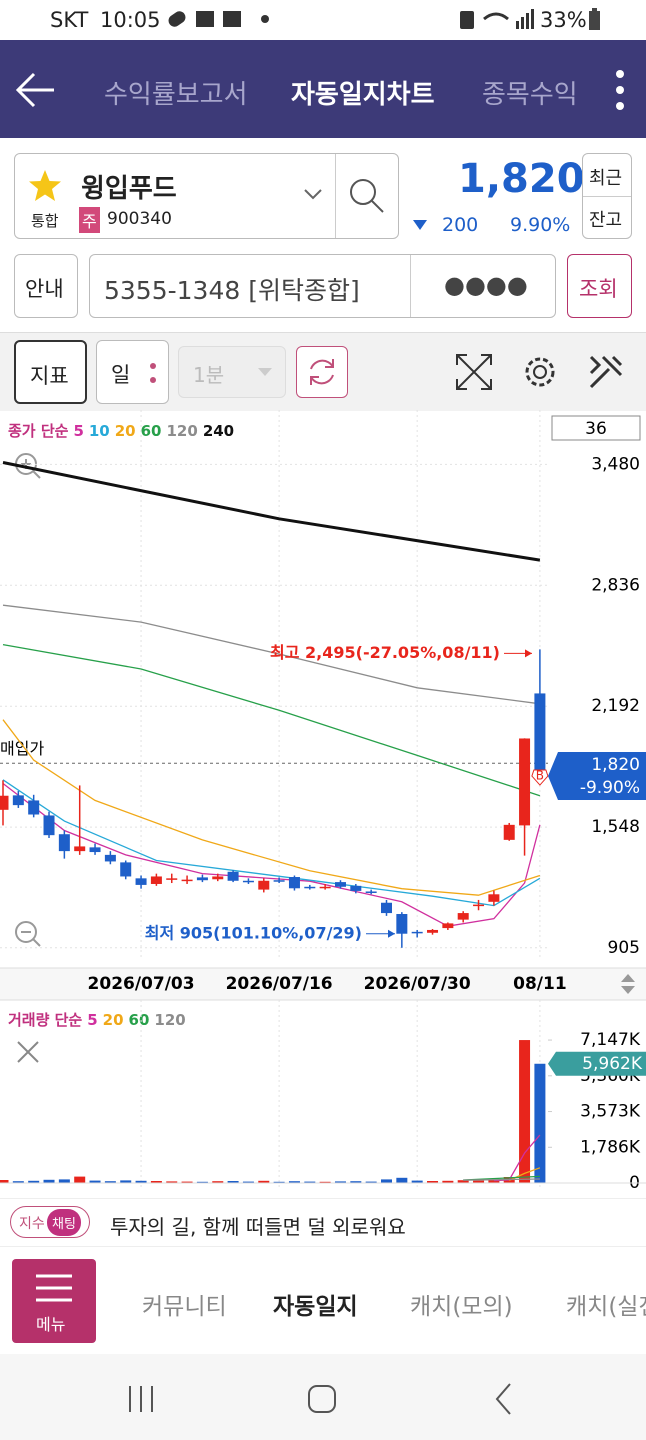 This screenshot has width=646, height=1440. Describe the element at coordinates (363, 95) in the screenshot. I see `tab-active: 자동일지차트` at that location.